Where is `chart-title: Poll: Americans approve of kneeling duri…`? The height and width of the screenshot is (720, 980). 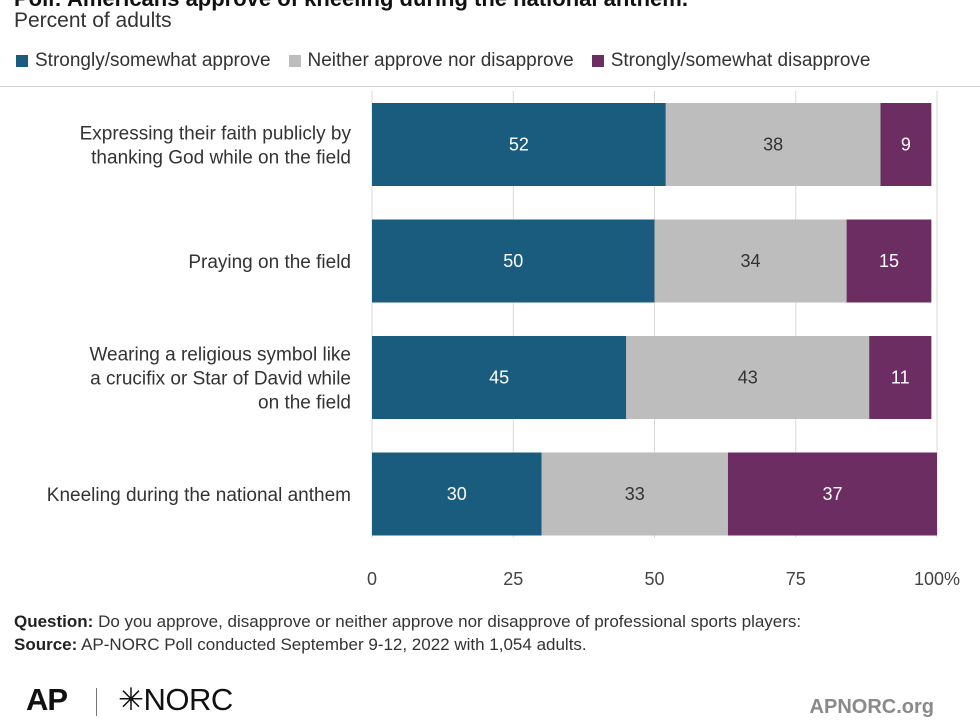
chart-title: Poll: Americans approve of kneeling duri… is located at coordinates (494, 6).